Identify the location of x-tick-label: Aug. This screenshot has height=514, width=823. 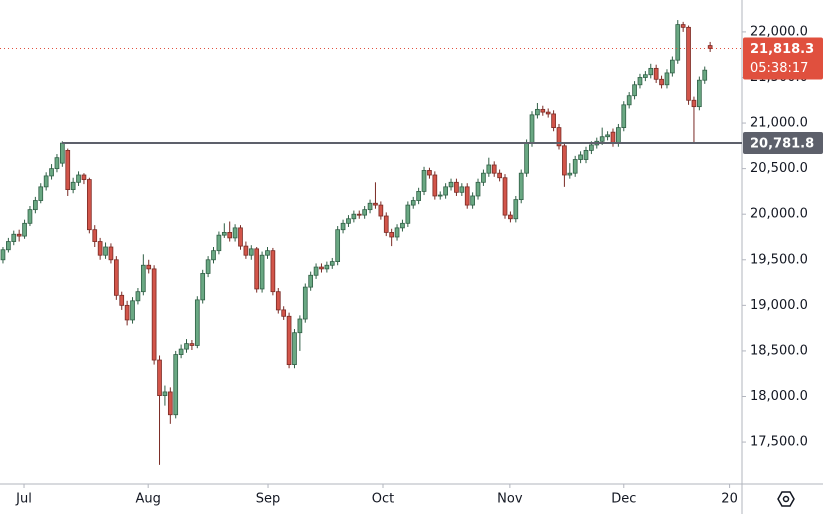
(147, 499).